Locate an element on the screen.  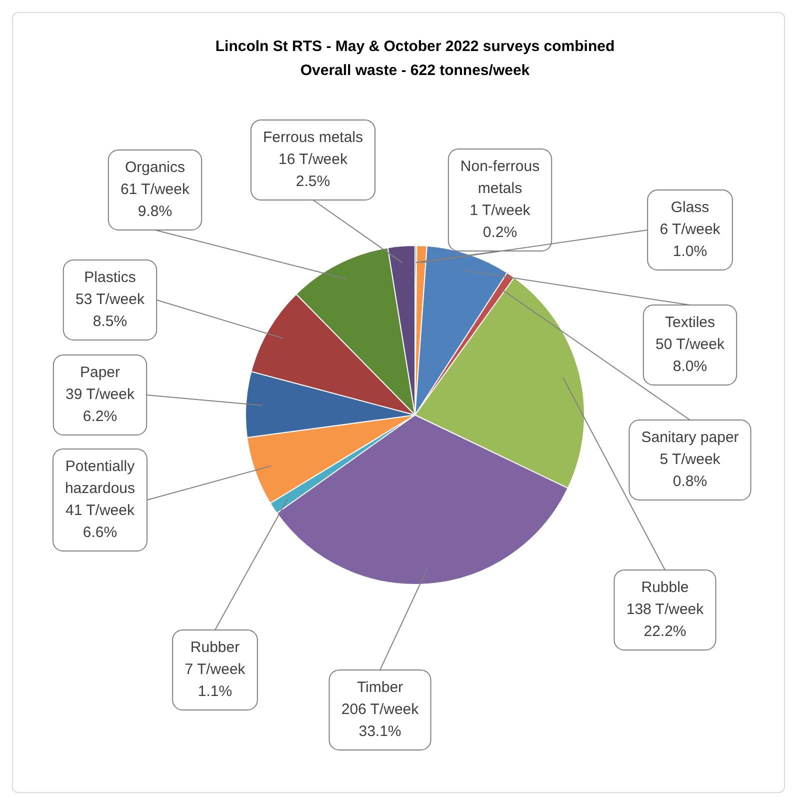
chart-title: Lincoln St RTS - May & October 2022 surveys combined is located at coordinates (415, 47).